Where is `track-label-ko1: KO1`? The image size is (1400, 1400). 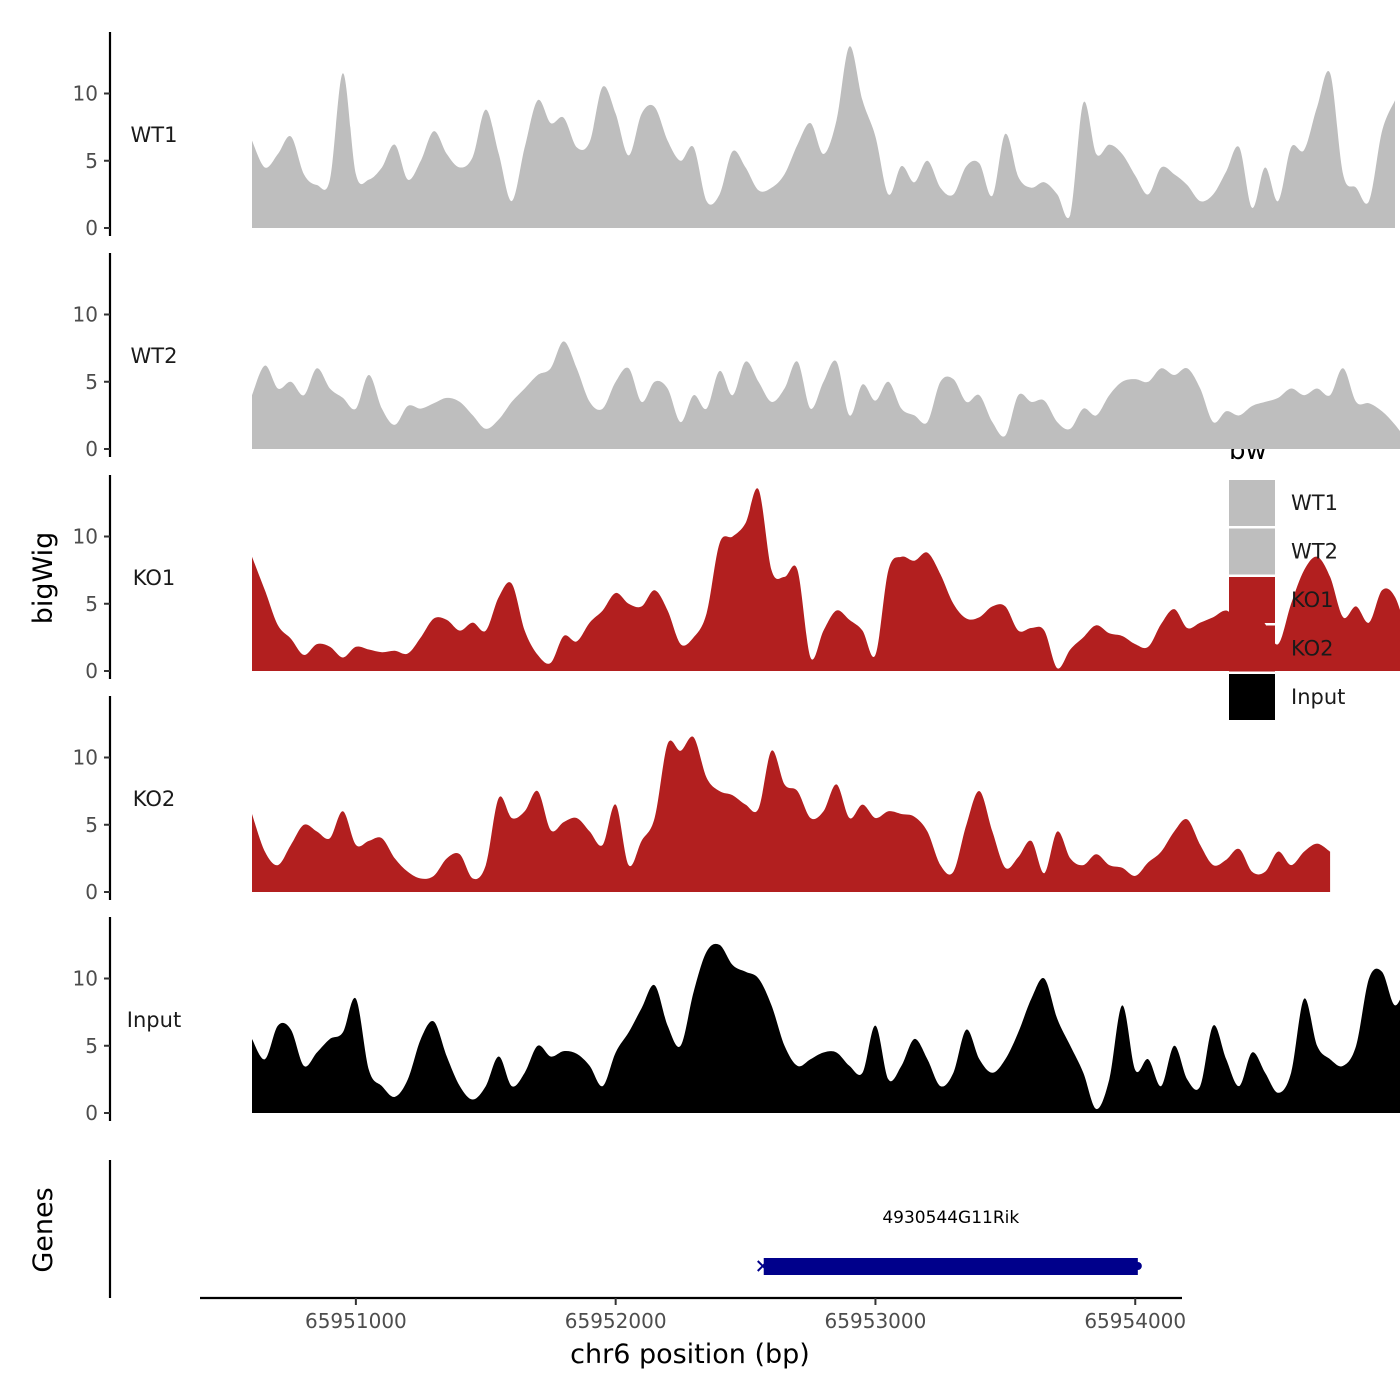 track-label-ko1: KO1 is located at coordinates (154, 578).